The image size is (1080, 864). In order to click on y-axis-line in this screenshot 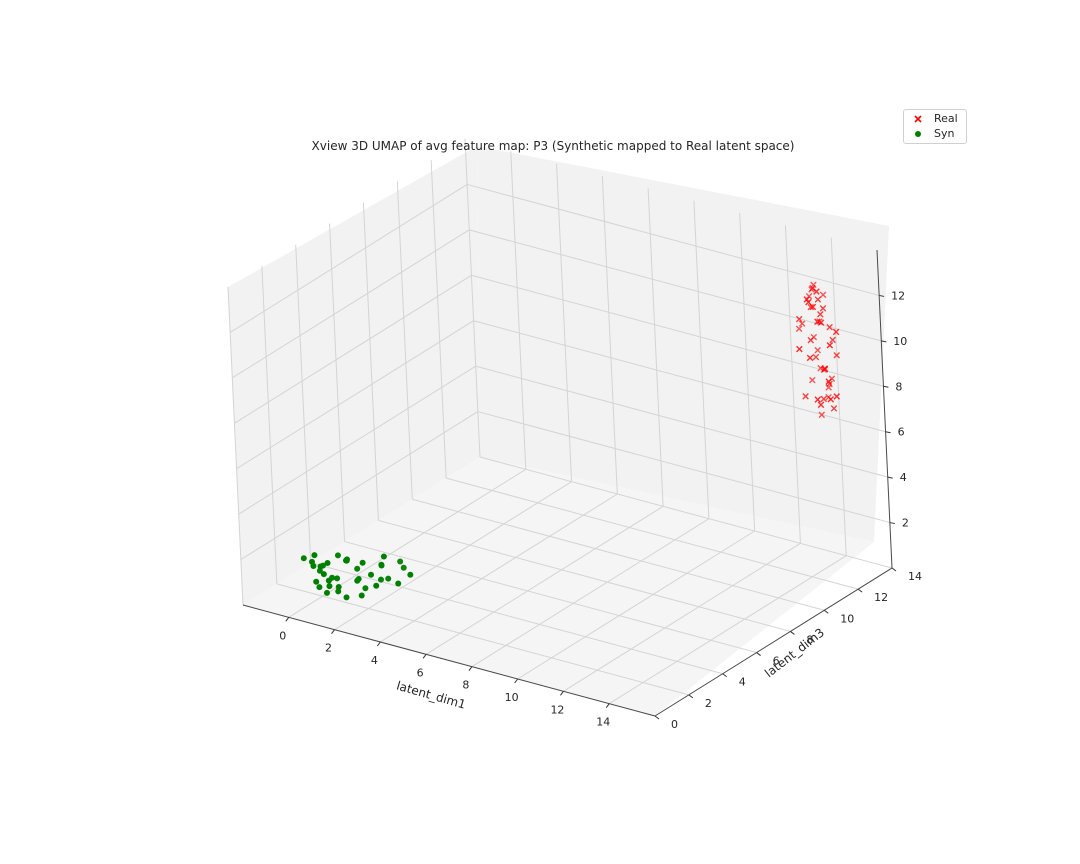, I will do `click(773, 642)`.